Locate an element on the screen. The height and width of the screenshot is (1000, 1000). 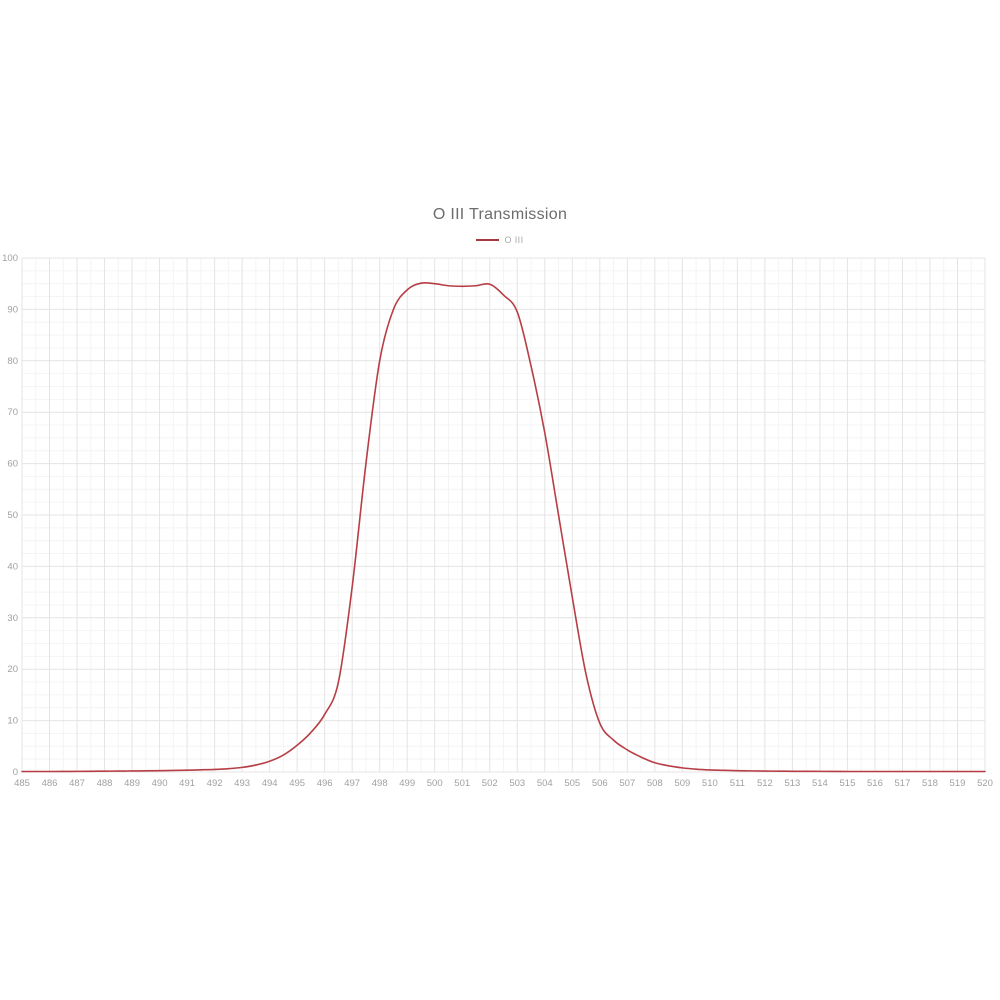
x-tick-label: 486 is located at coordinates (50, 783).